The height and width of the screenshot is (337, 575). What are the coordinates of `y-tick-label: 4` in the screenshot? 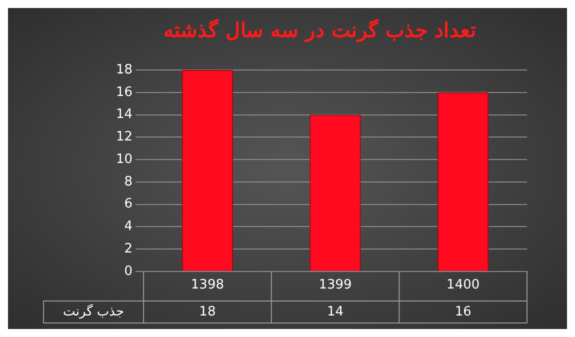 It's located at (128, 226).